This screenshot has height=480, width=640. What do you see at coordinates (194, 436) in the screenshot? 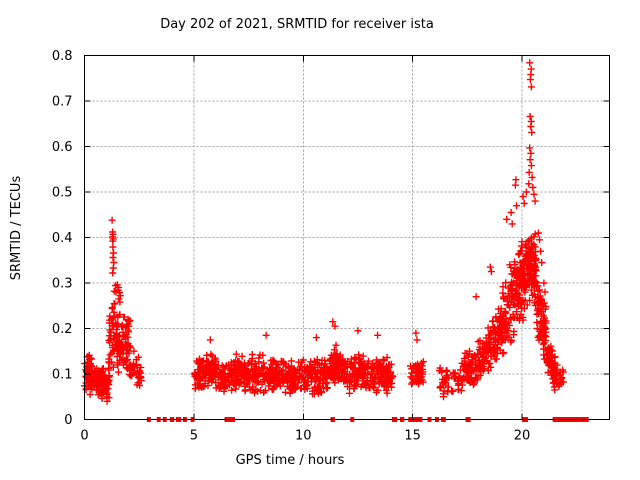
I see `x-tick-label: 5` at bounding box center [194, 436].